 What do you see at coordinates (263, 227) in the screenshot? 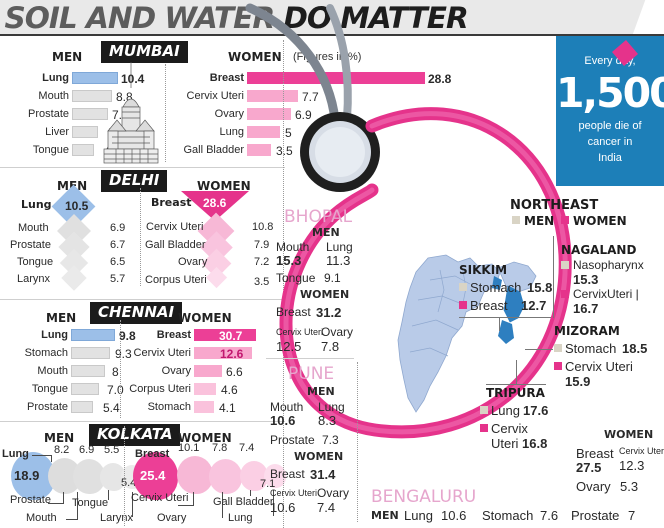
I see `value-label: 10.8` at bounding box center [263, 227].